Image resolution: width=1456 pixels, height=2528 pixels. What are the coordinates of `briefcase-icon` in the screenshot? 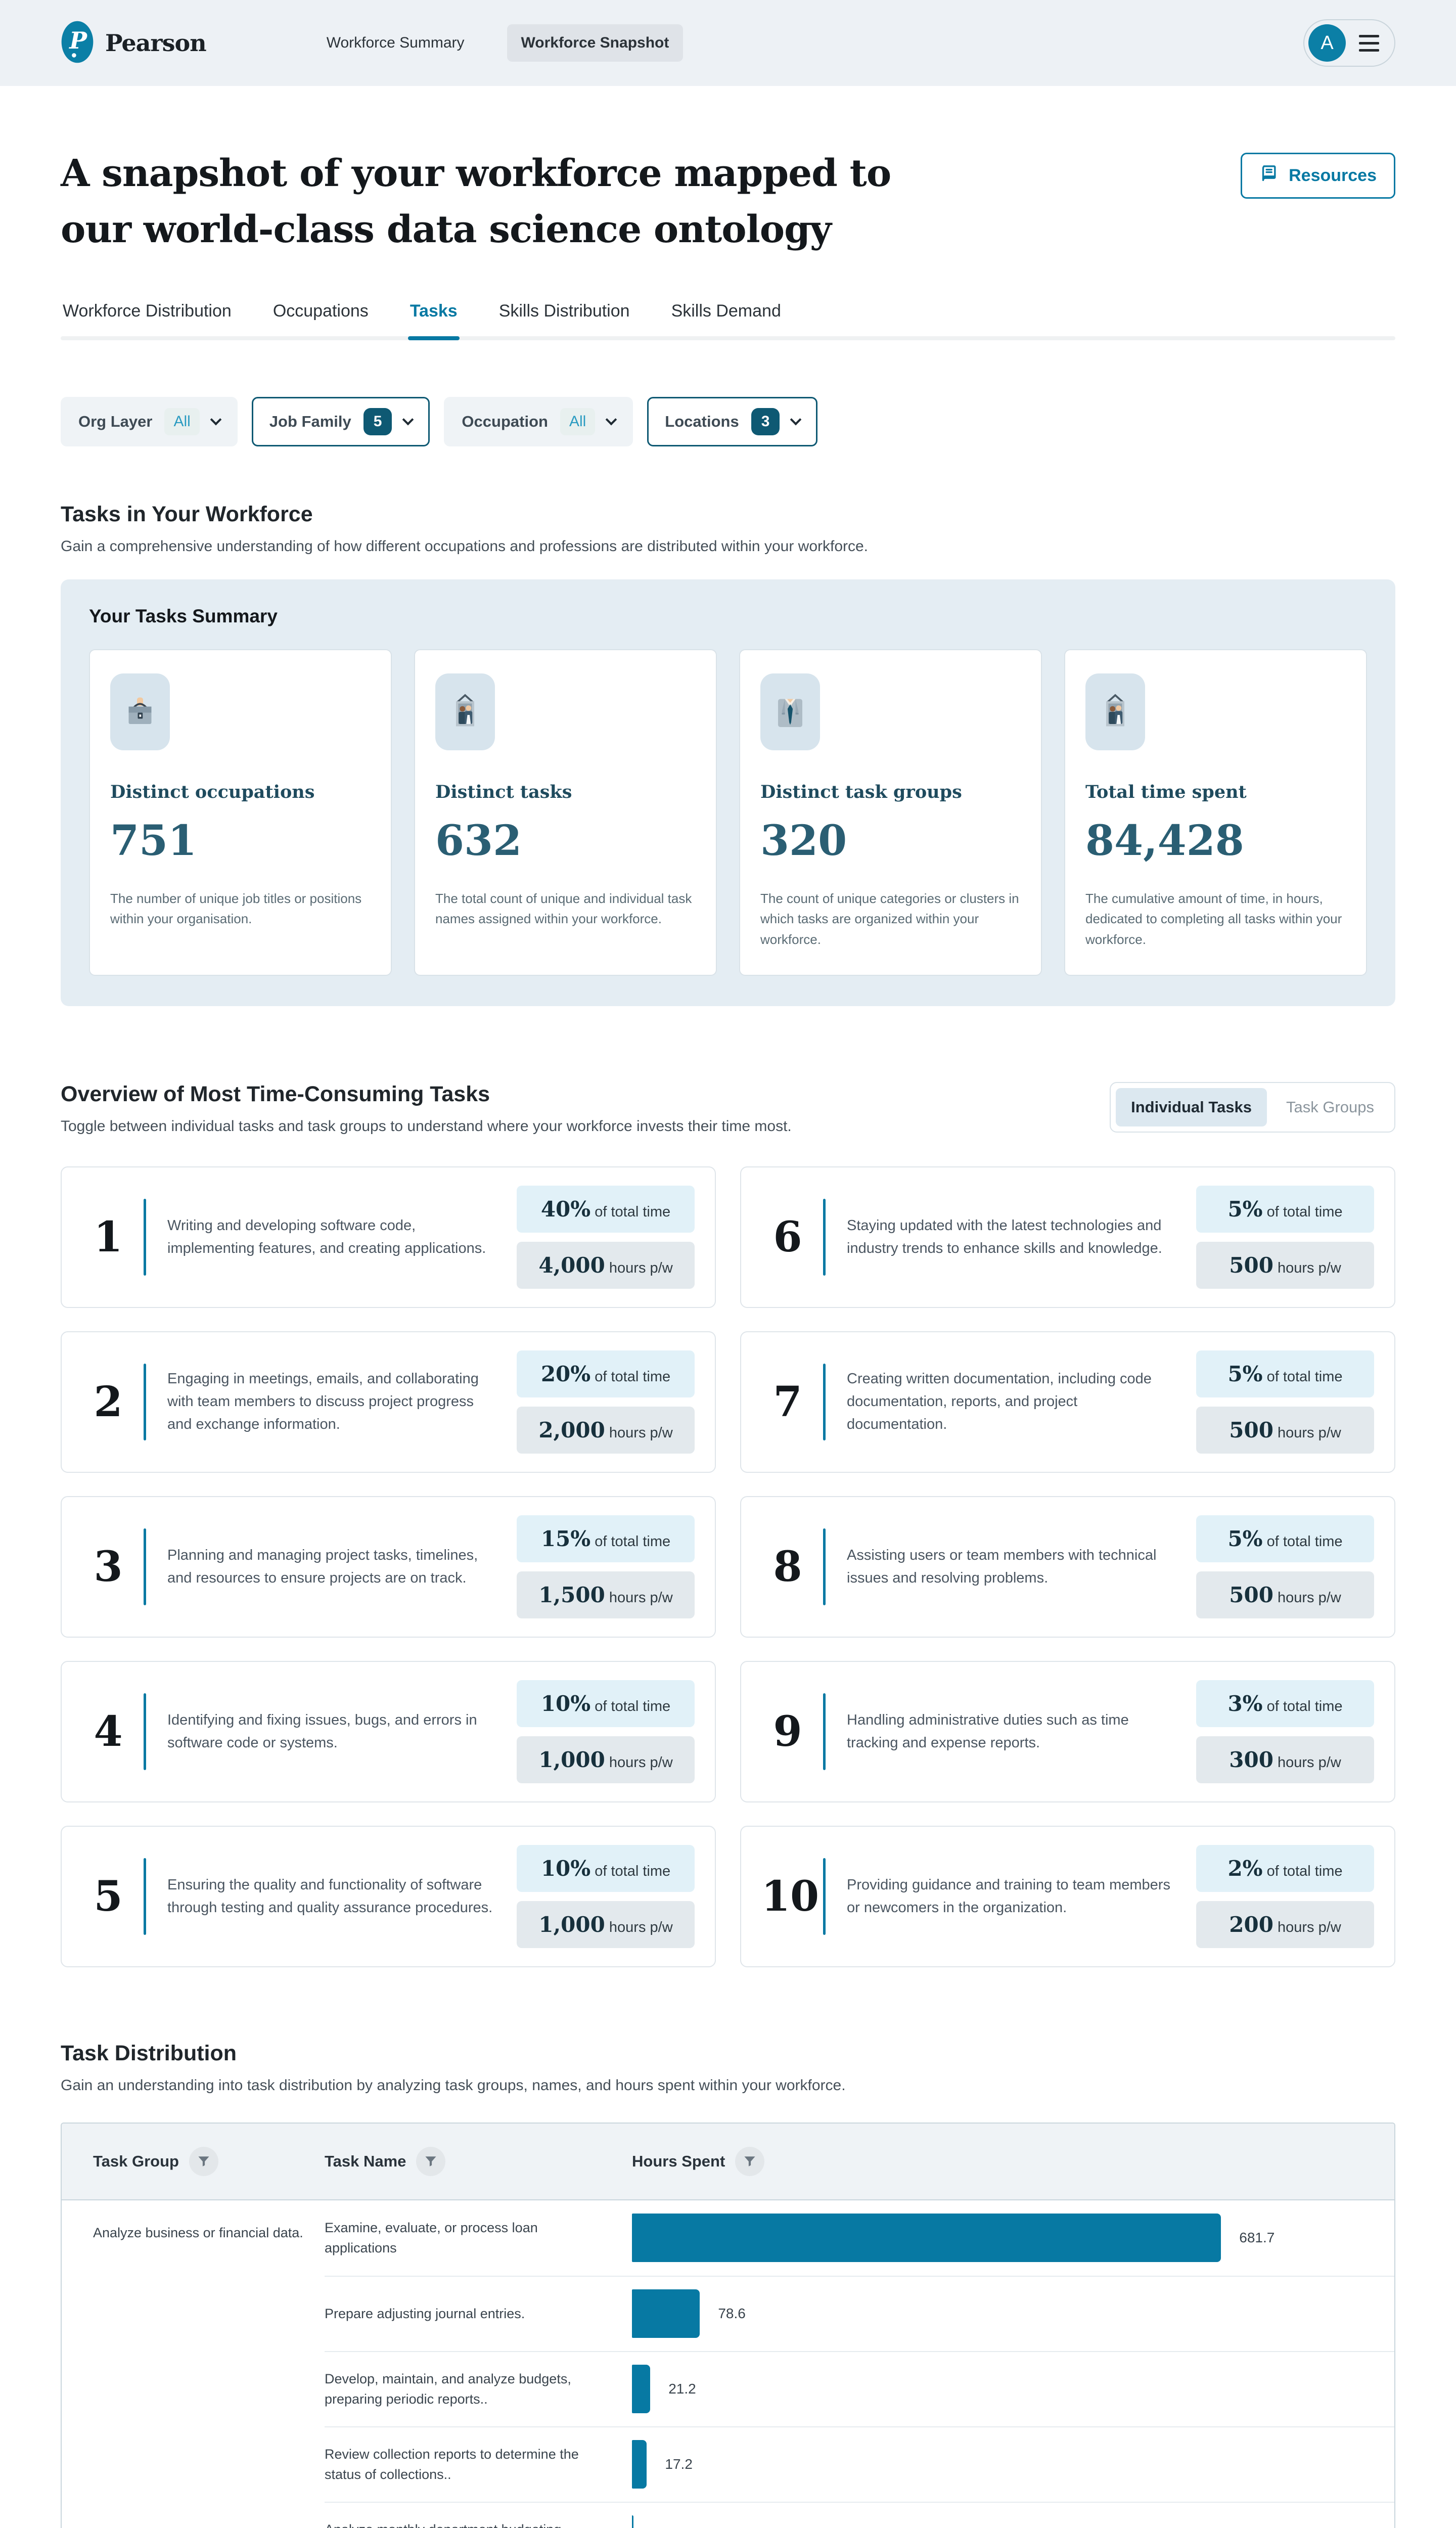 It's located at (140, 712).